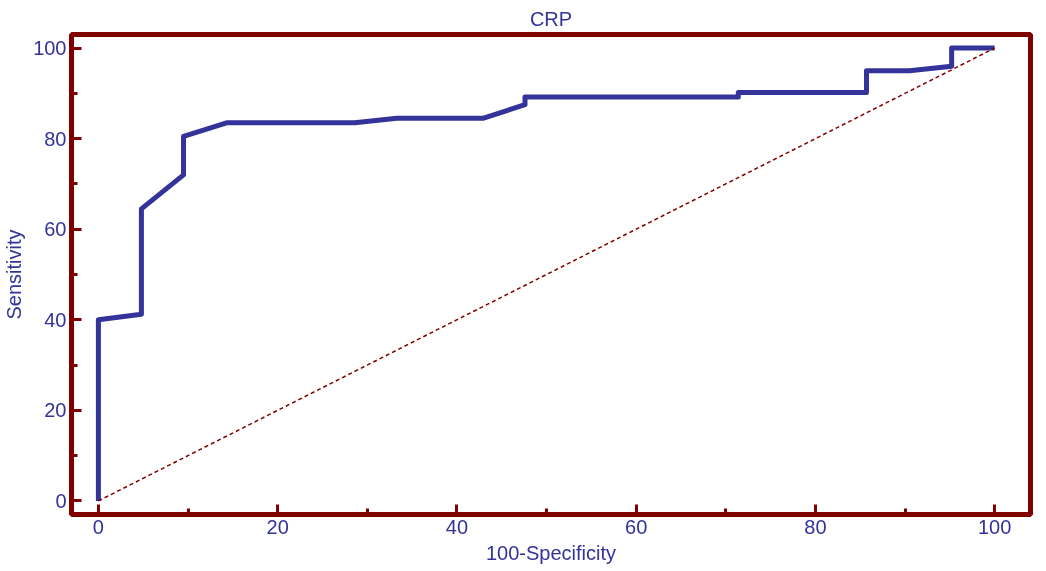  What do you see at coordinates (14, 274) in the screenshot?
I see `y-axis-title: Sensitivity` at bounding box center [14, 274].